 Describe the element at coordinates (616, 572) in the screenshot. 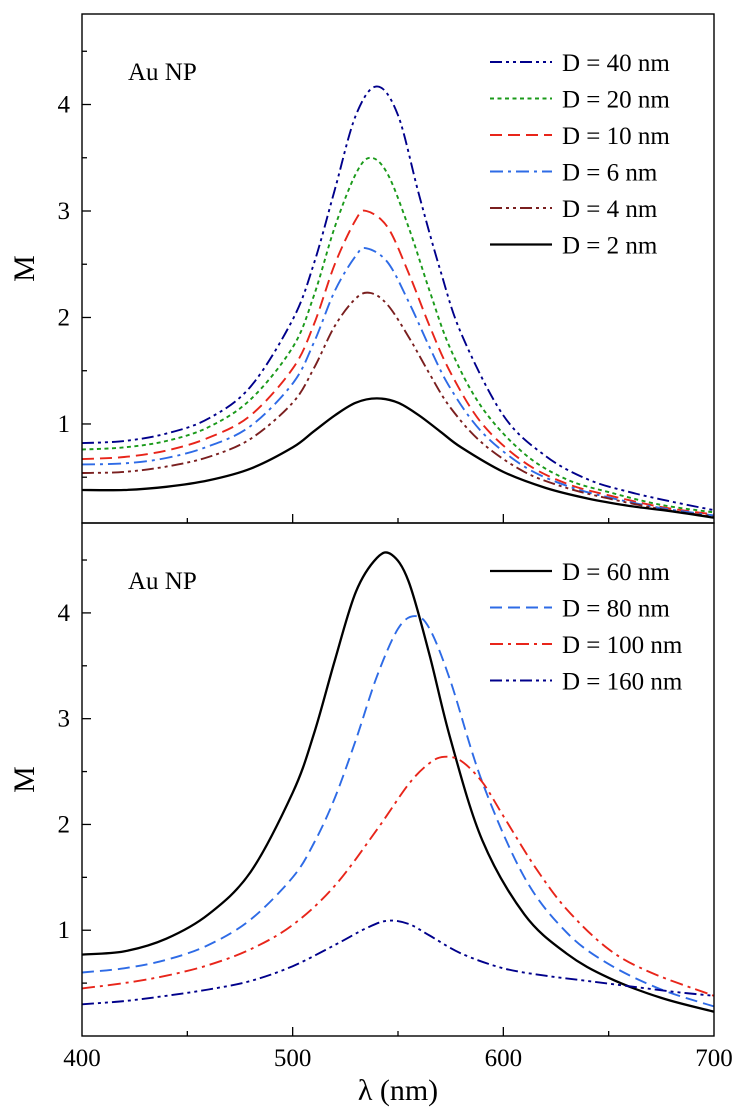

I see `legend-entry-label: D = 60 nm` at that location.